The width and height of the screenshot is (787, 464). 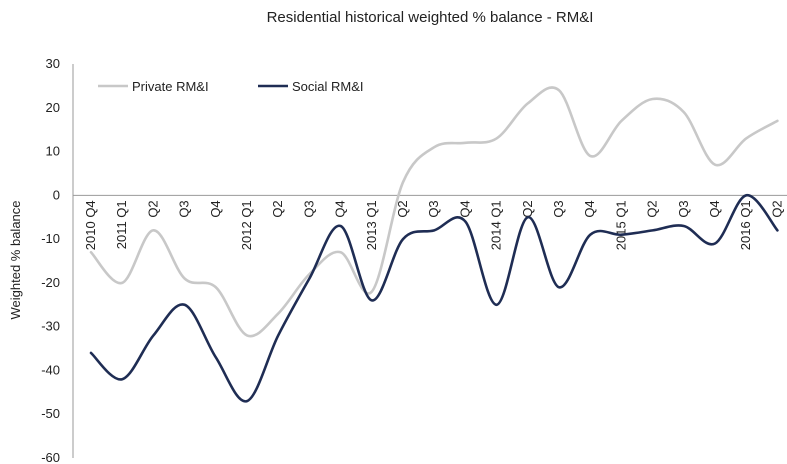 I want to click on y-tick-label: -50, so click(x=50, y=413).